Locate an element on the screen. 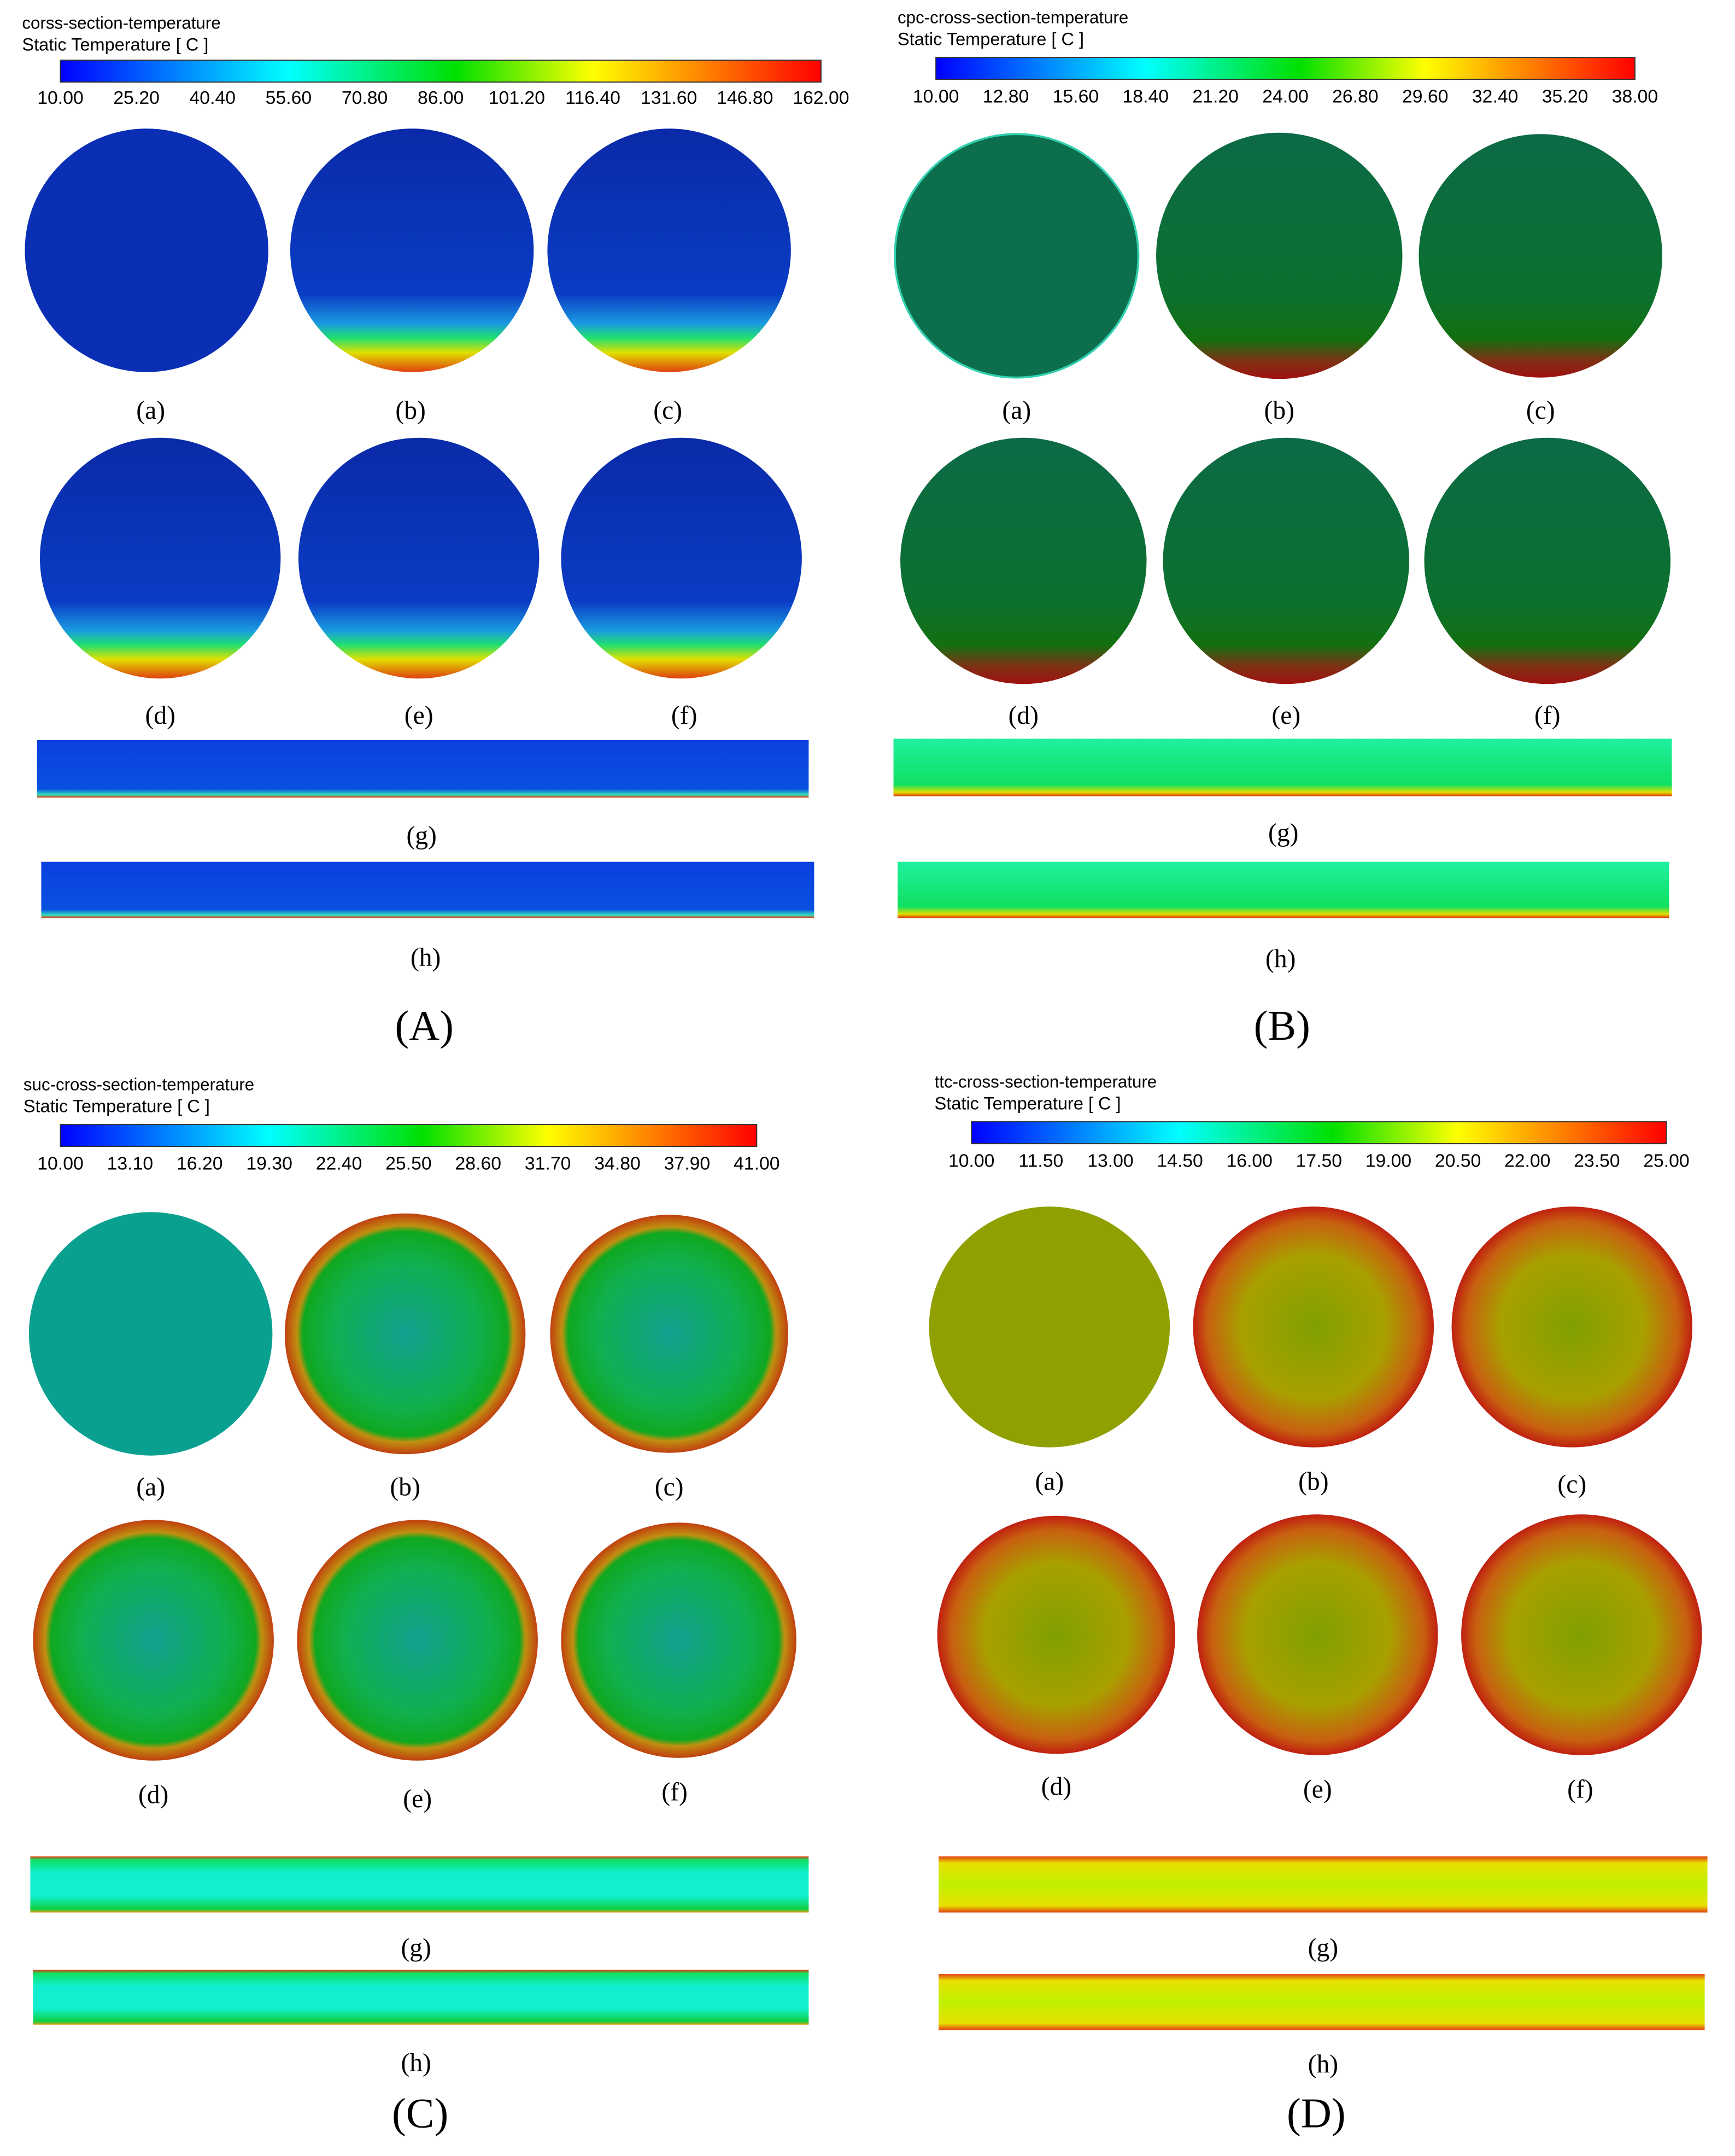 The image size is (1735, 2156). colorbar-tick-label: 15.60 is located at coordinates (1076, 96).